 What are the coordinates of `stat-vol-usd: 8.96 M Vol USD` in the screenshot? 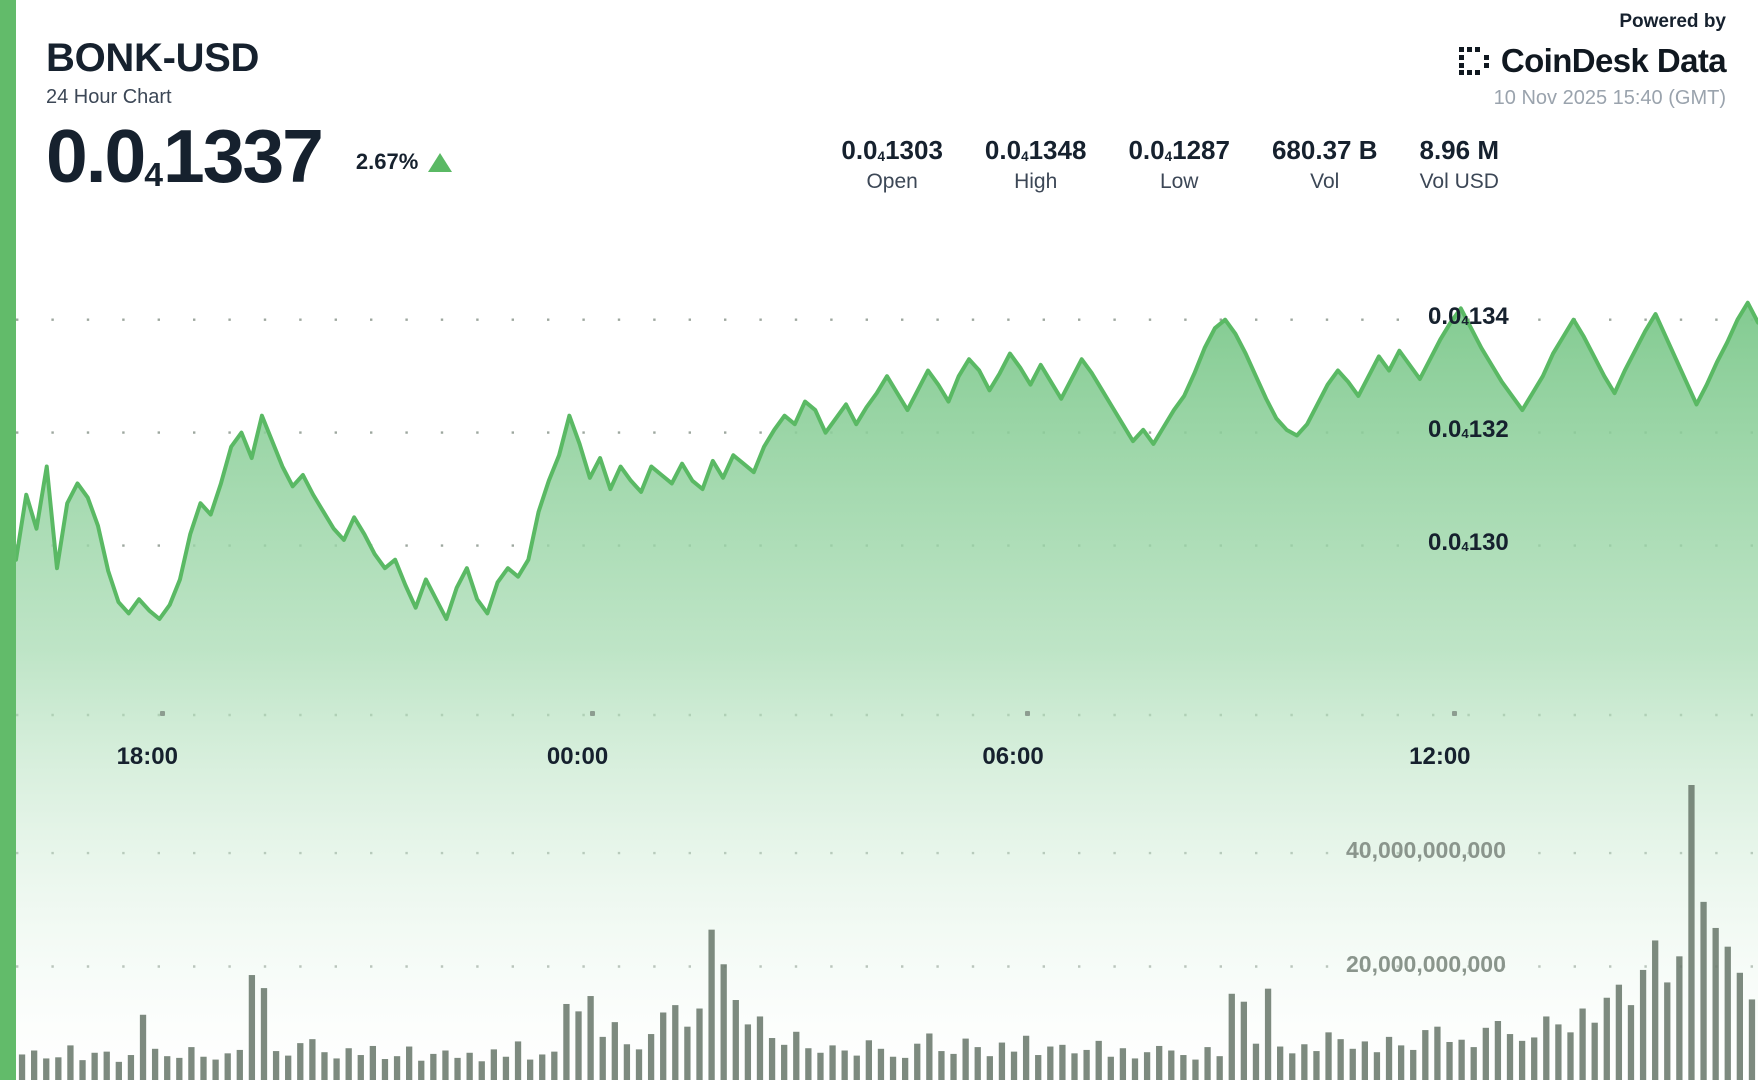 It's located at (1460, 164).